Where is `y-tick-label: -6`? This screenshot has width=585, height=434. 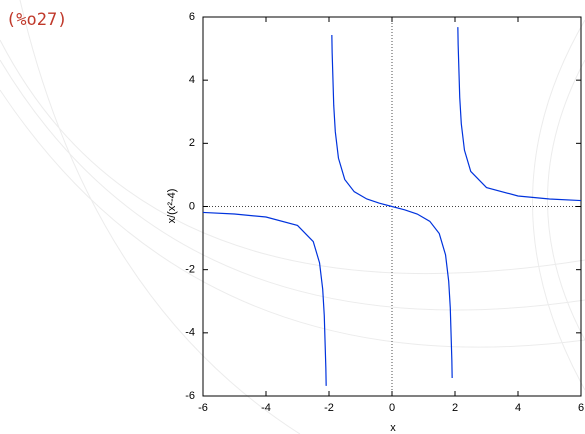
y-tick-label: -6 is located at coordinates (190, 396).